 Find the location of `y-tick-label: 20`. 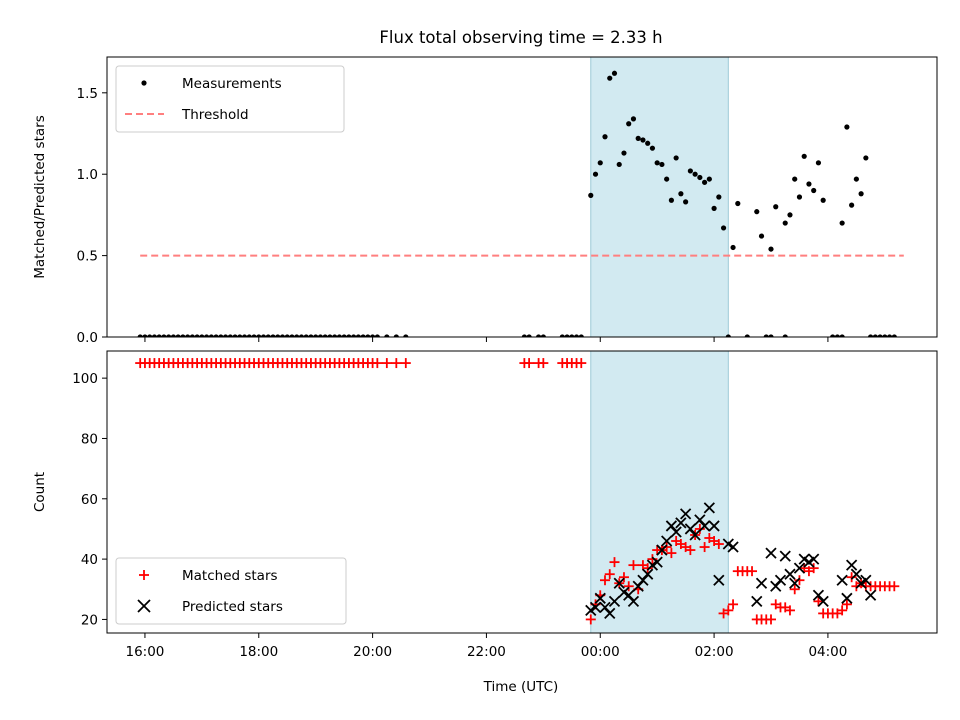

y-tick-label: 20 is located at coordinates (89, 620).